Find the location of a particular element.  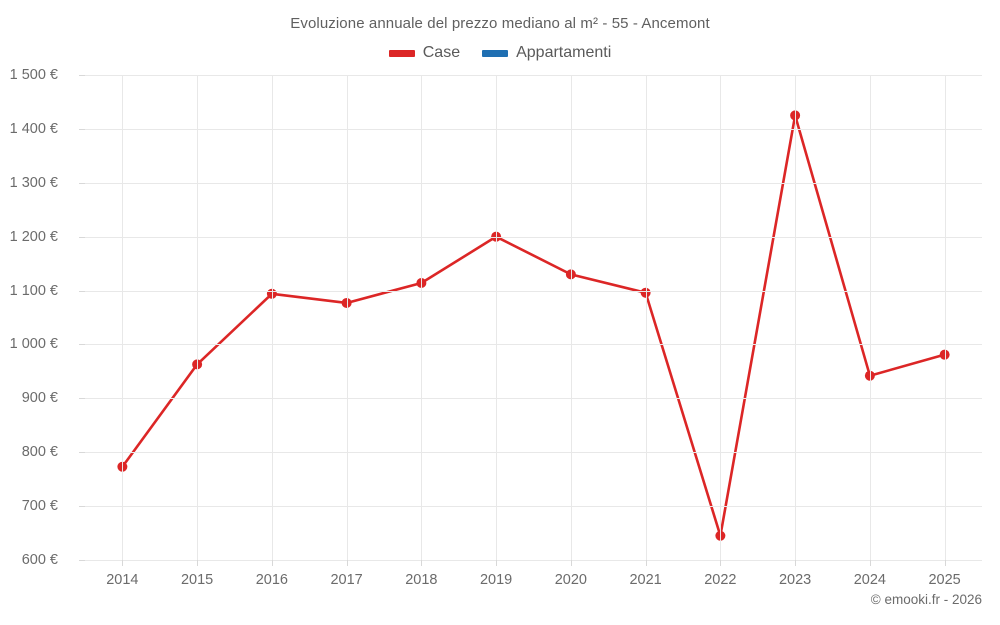

x-axis-tick-label: 2024 is located at coordinates (870, 580).